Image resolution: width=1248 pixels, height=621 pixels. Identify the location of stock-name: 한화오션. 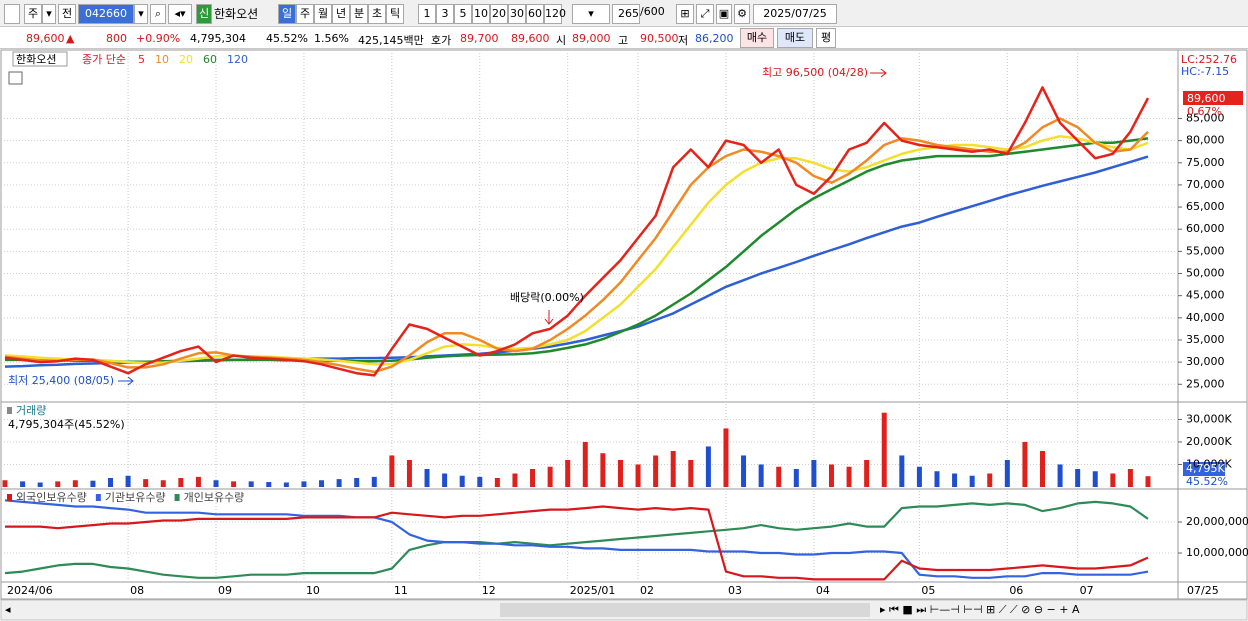
(236, 14).